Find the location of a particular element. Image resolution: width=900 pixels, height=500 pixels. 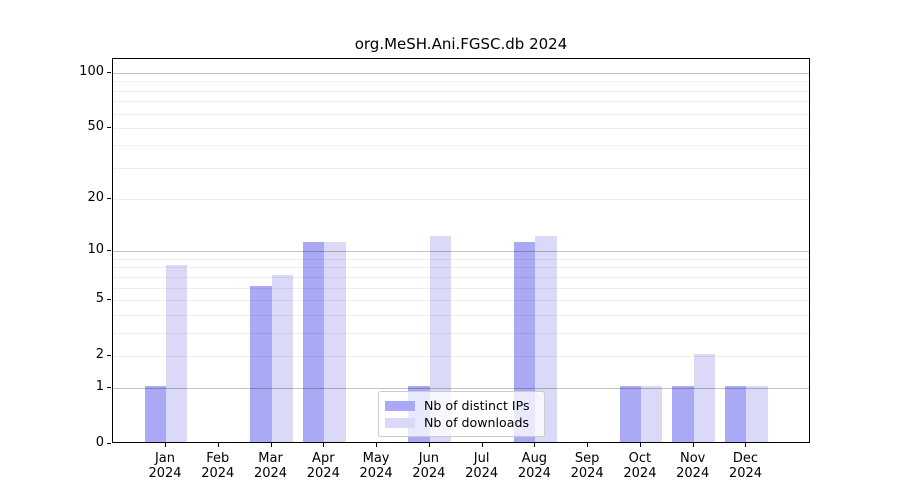

chart-title: org.MeSH.Ani.FGSC.db 2024 is located at coordinates (461, 44).